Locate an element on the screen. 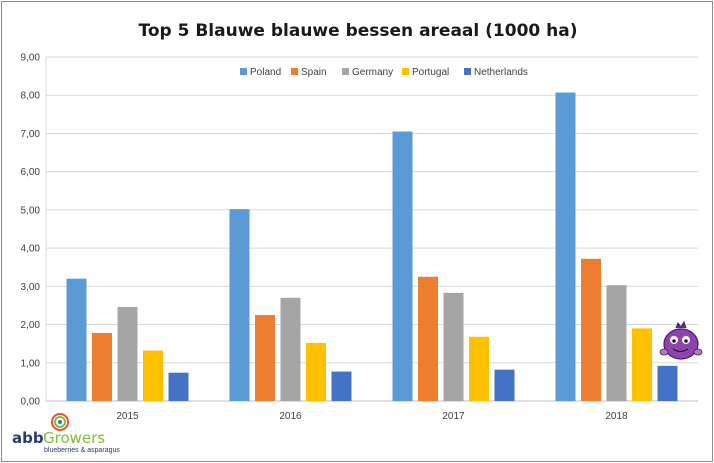 Image resolution: width=714 pixels, height=463 pixels. y-tick-label: 2,00 is located at coordinates (31, 325).